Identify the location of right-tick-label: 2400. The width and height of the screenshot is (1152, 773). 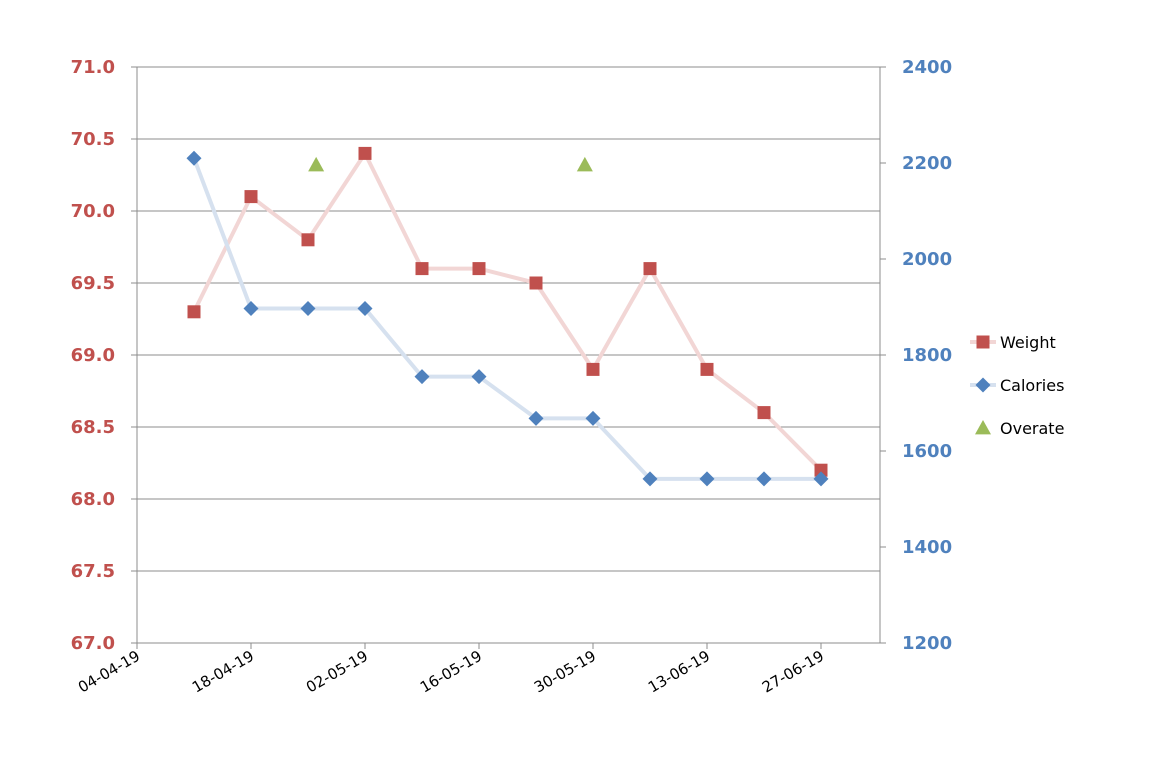
(927, 67).